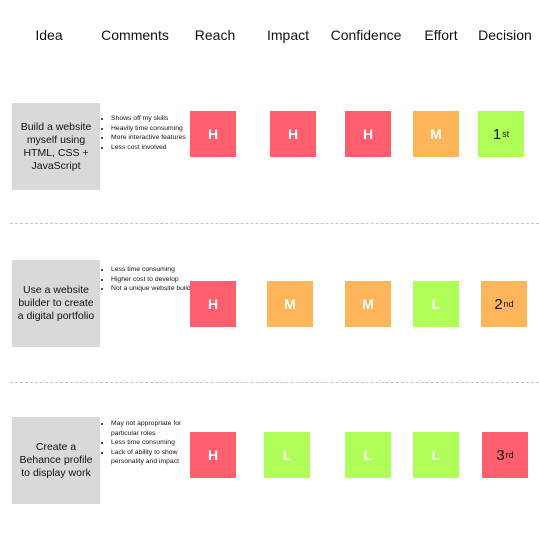  Describe the element at coordinates (152, 129) in the screenshot. I see `comment-item: Heavily time consuming` at that location.